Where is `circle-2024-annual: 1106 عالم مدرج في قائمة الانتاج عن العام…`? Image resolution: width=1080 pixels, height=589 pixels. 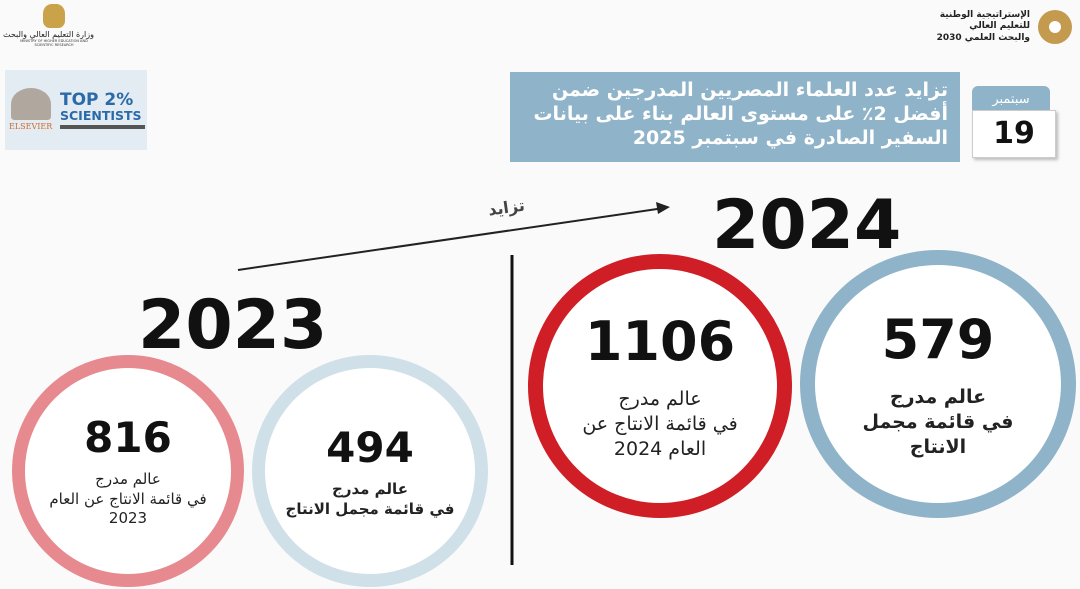
circle-2024-annual: 1106 عالم مدرج في قائمة الانتاج عن العام… is located at coordinates (660, 386).